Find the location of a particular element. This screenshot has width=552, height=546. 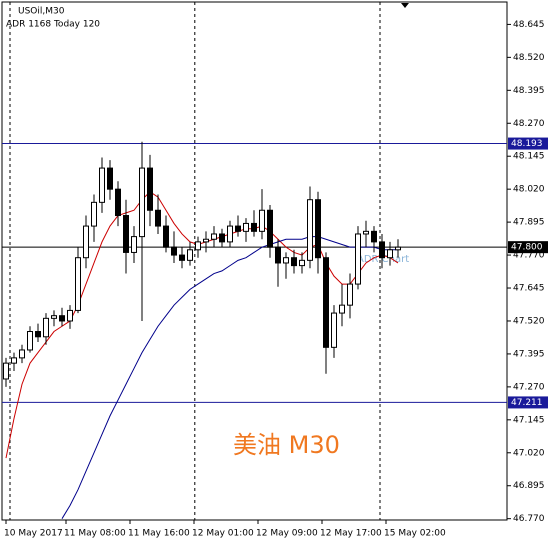

y-tick-label: 48.520 is located at coordinates (529, 58).